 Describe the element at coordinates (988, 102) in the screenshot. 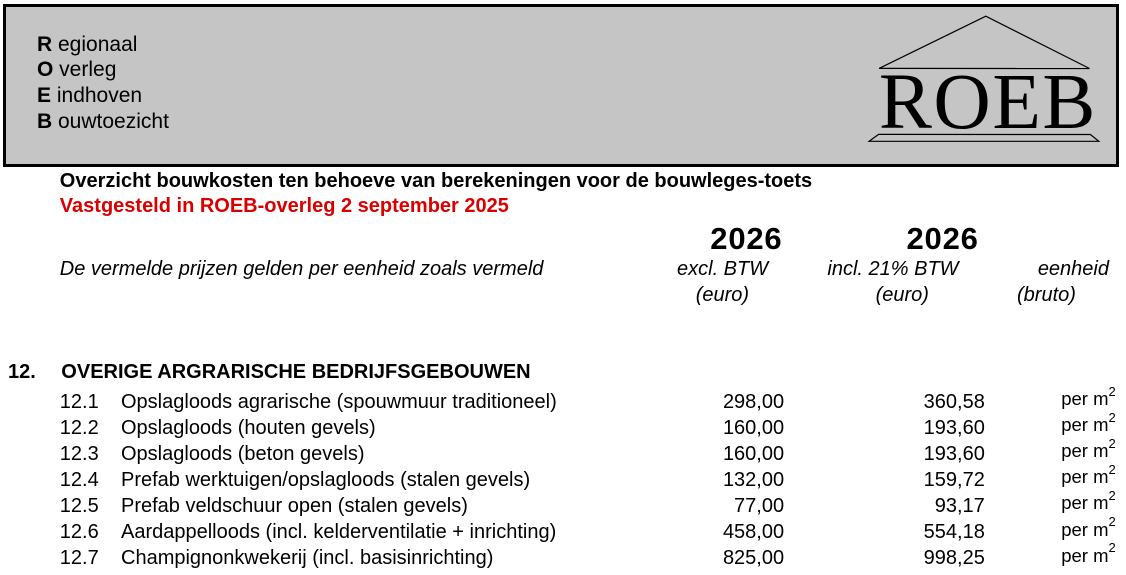

I see `svg-text: ROEB` at that location.